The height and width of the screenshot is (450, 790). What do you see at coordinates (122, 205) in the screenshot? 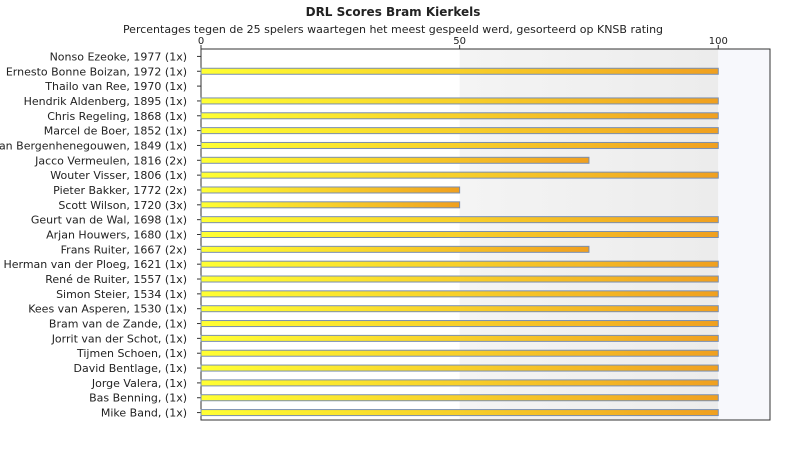
I see `y-tick-label: Scott Wilson, 1720 (3x)` at bounding box center [122, 205].